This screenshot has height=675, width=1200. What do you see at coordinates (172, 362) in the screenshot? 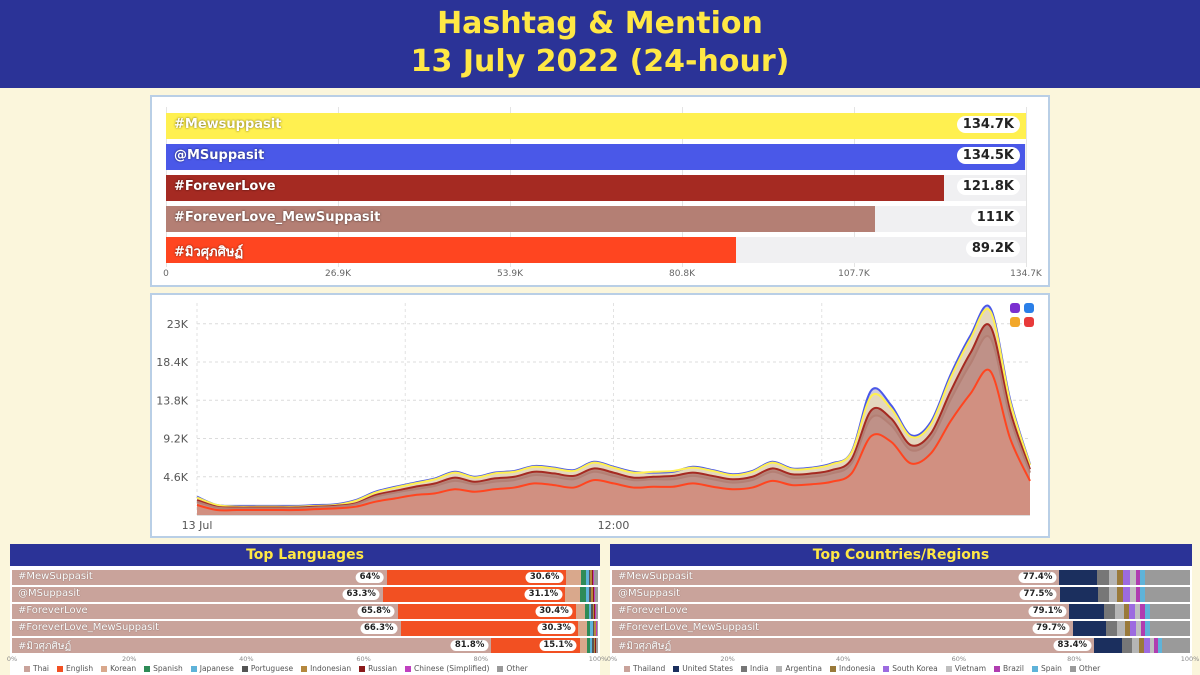
I see `area-y-tick: 18.4K` at bounding box center [172, 362].